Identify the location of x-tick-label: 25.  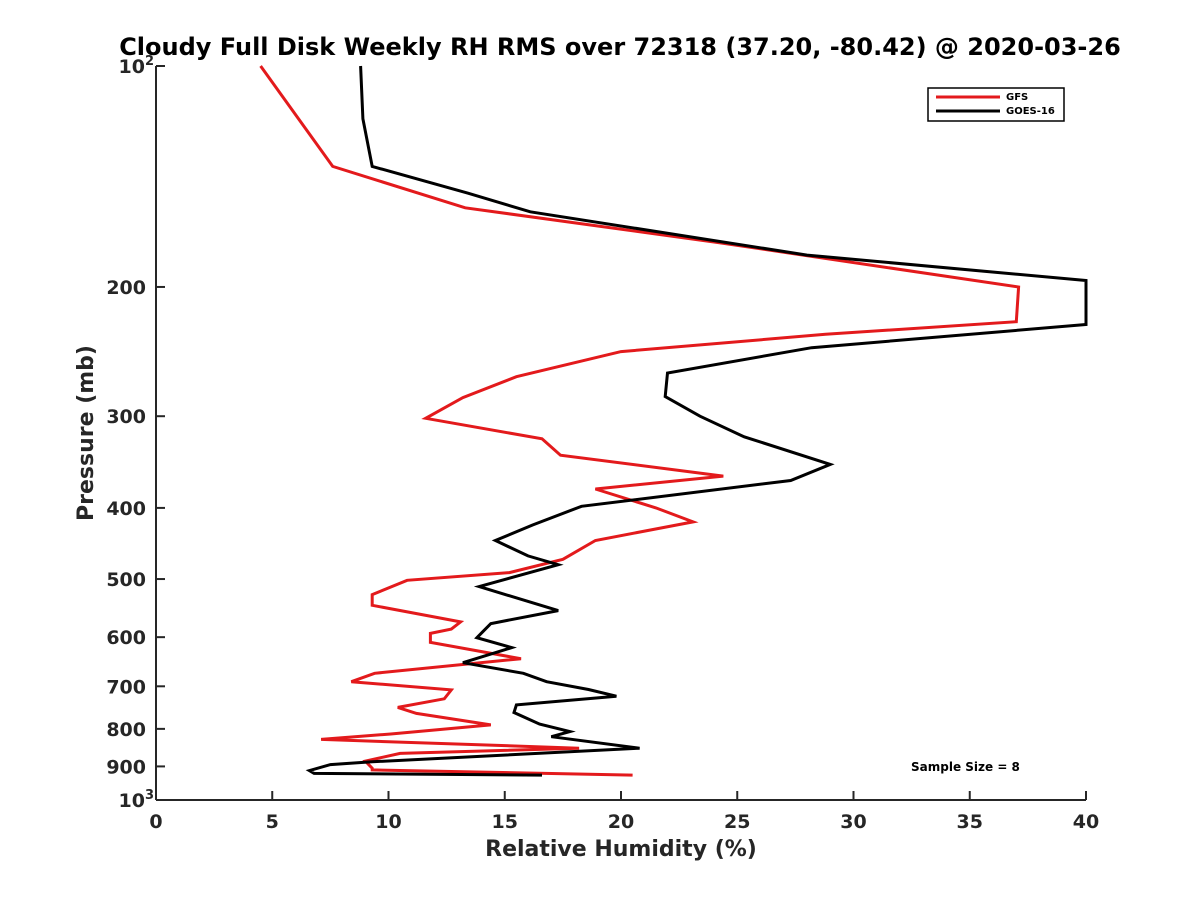
(737, 822).